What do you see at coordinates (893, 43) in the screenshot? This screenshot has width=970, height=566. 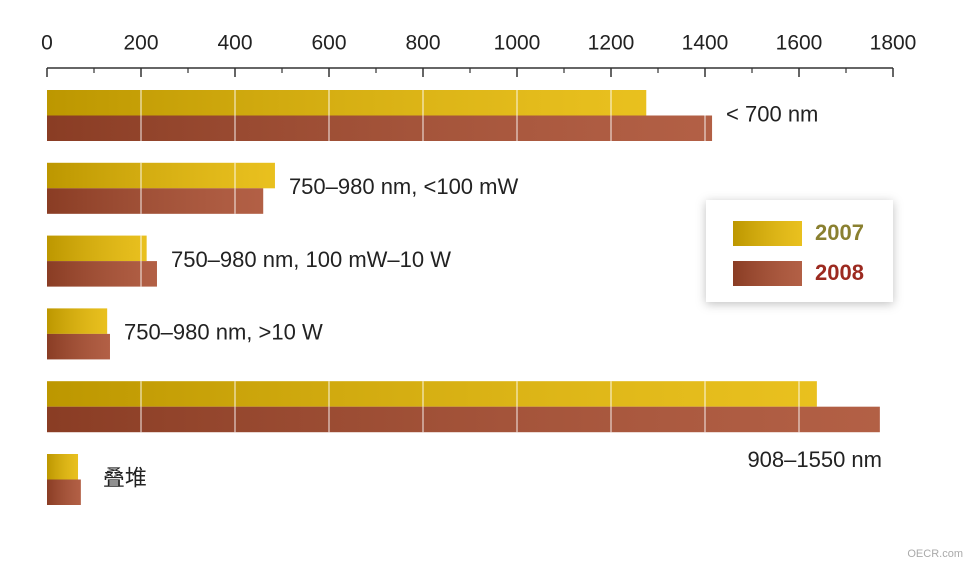 I see `x-tick-label: 1800` at bounding box center [893, 43].